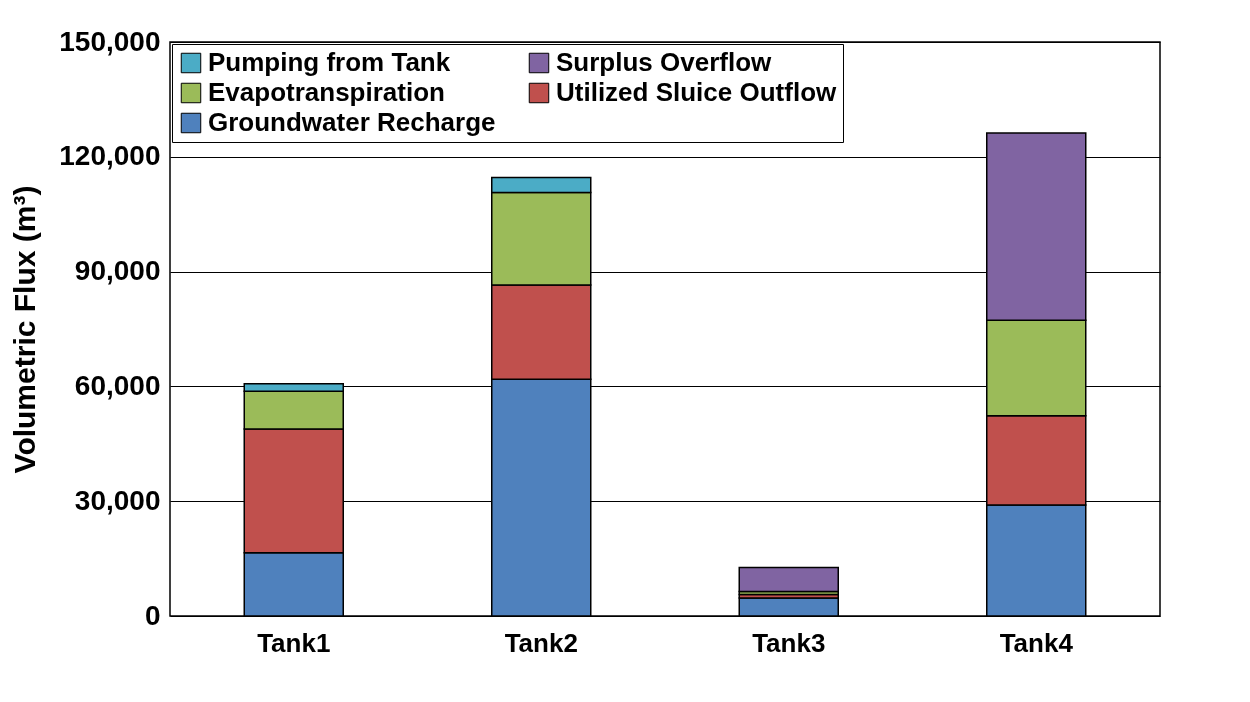 This screenshot has width=1250, height=702. Describe the element at coordinates (1036, 642) in the screenshot. I see `x-tick-label: Tank4` at that location.